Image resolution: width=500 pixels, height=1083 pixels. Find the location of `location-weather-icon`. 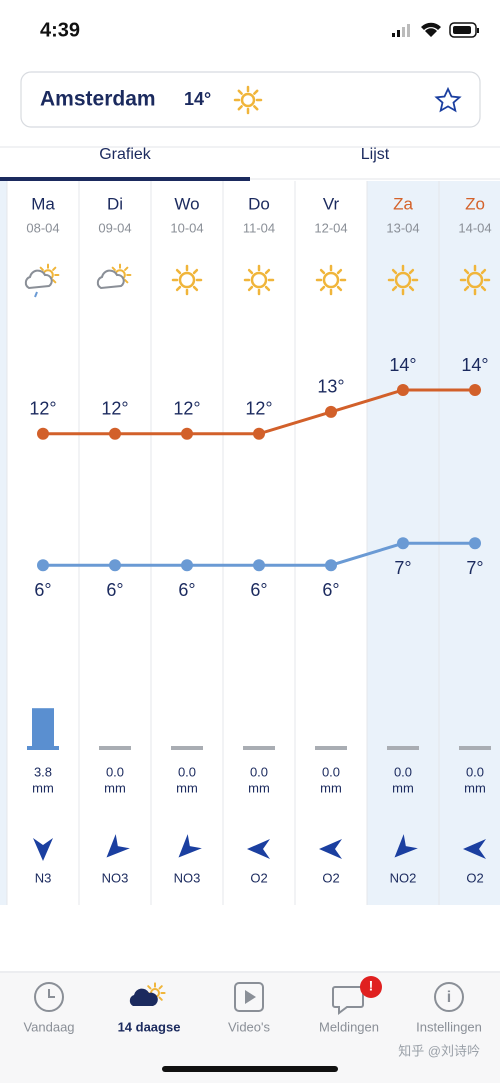

location-weather-icon is located at coordinates (248, 100).